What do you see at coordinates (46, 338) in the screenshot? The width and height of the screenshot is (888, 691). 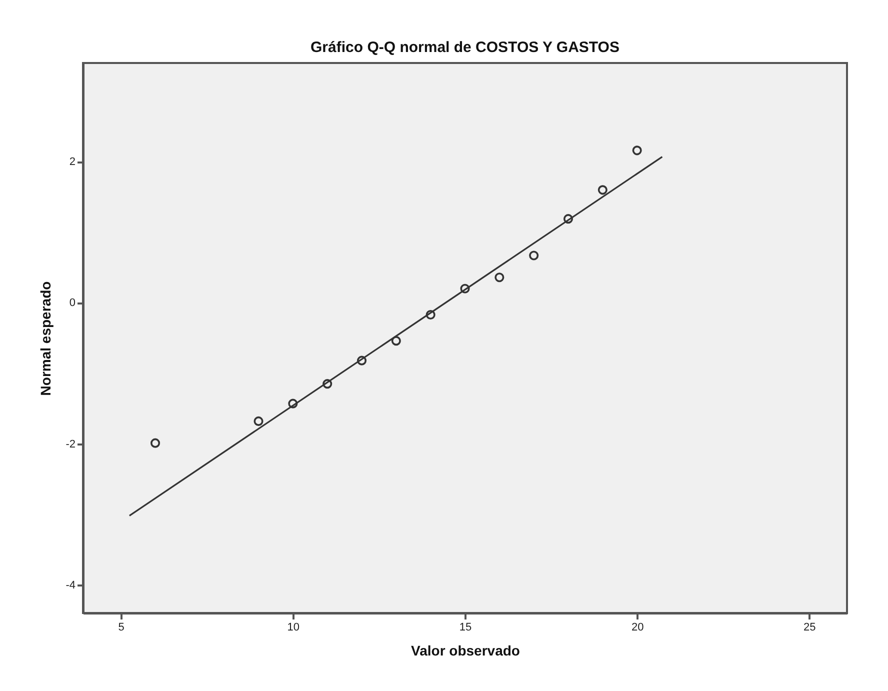 I see `y-axis-title: Normal esperado` at bounding box center [46, 338].